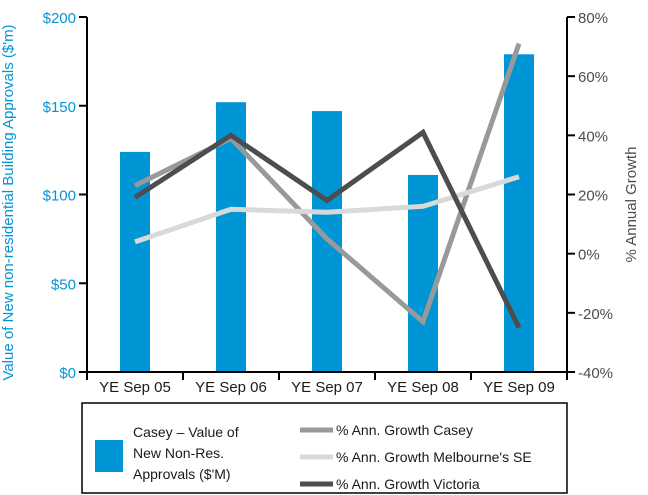  I want to click on y-left-tick-label: $100, so click(59, 196).